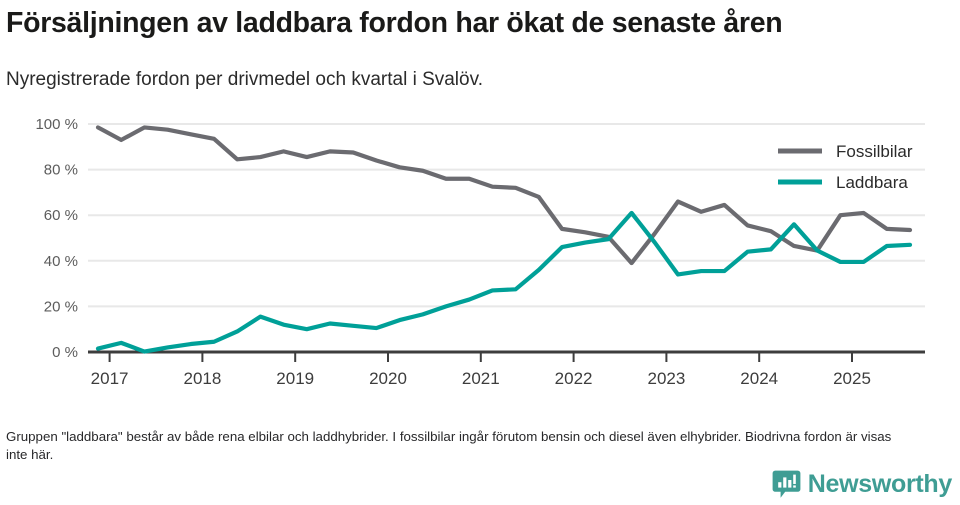  What do you see at coordinates (56, 238) in the screenshot?
I see `y-axis-tick-labels: 0 % 20 % 40 % 60 % 80 % 100 %` at bounding box center [56, 238].